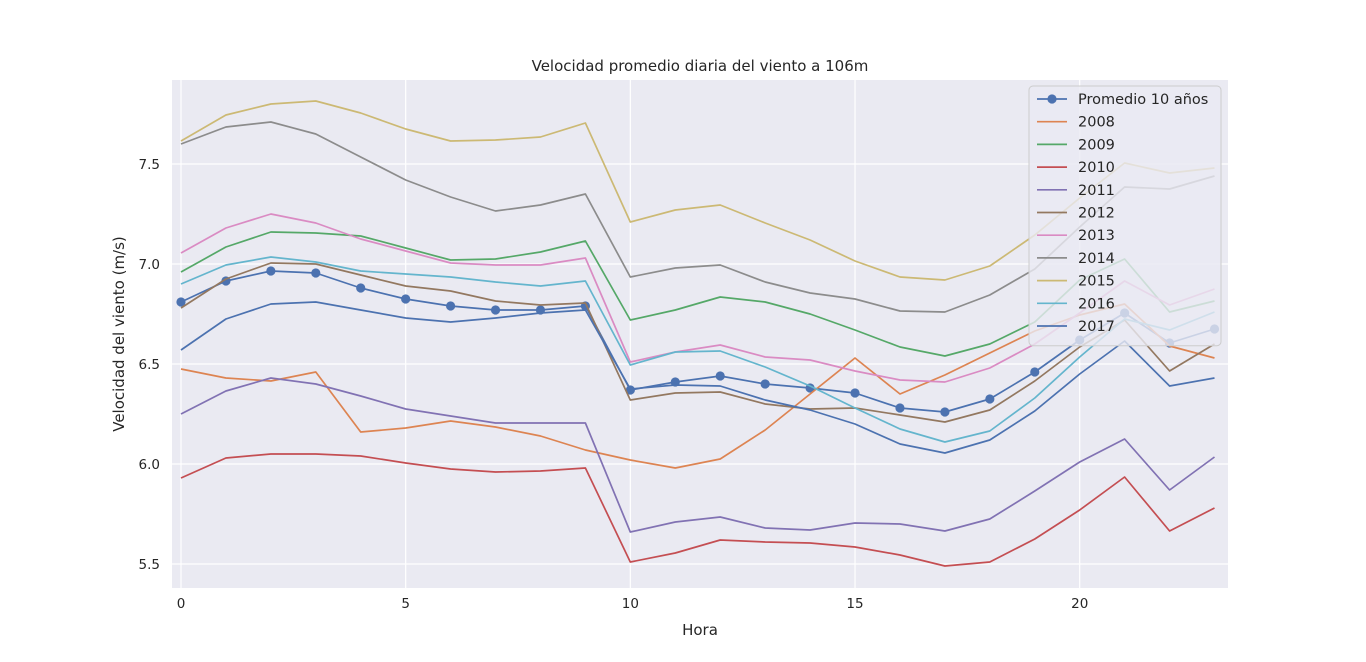 The height and width of the screenshot is (662, 1366). I want to click on legend-label: 2011, so click(1096, 191).